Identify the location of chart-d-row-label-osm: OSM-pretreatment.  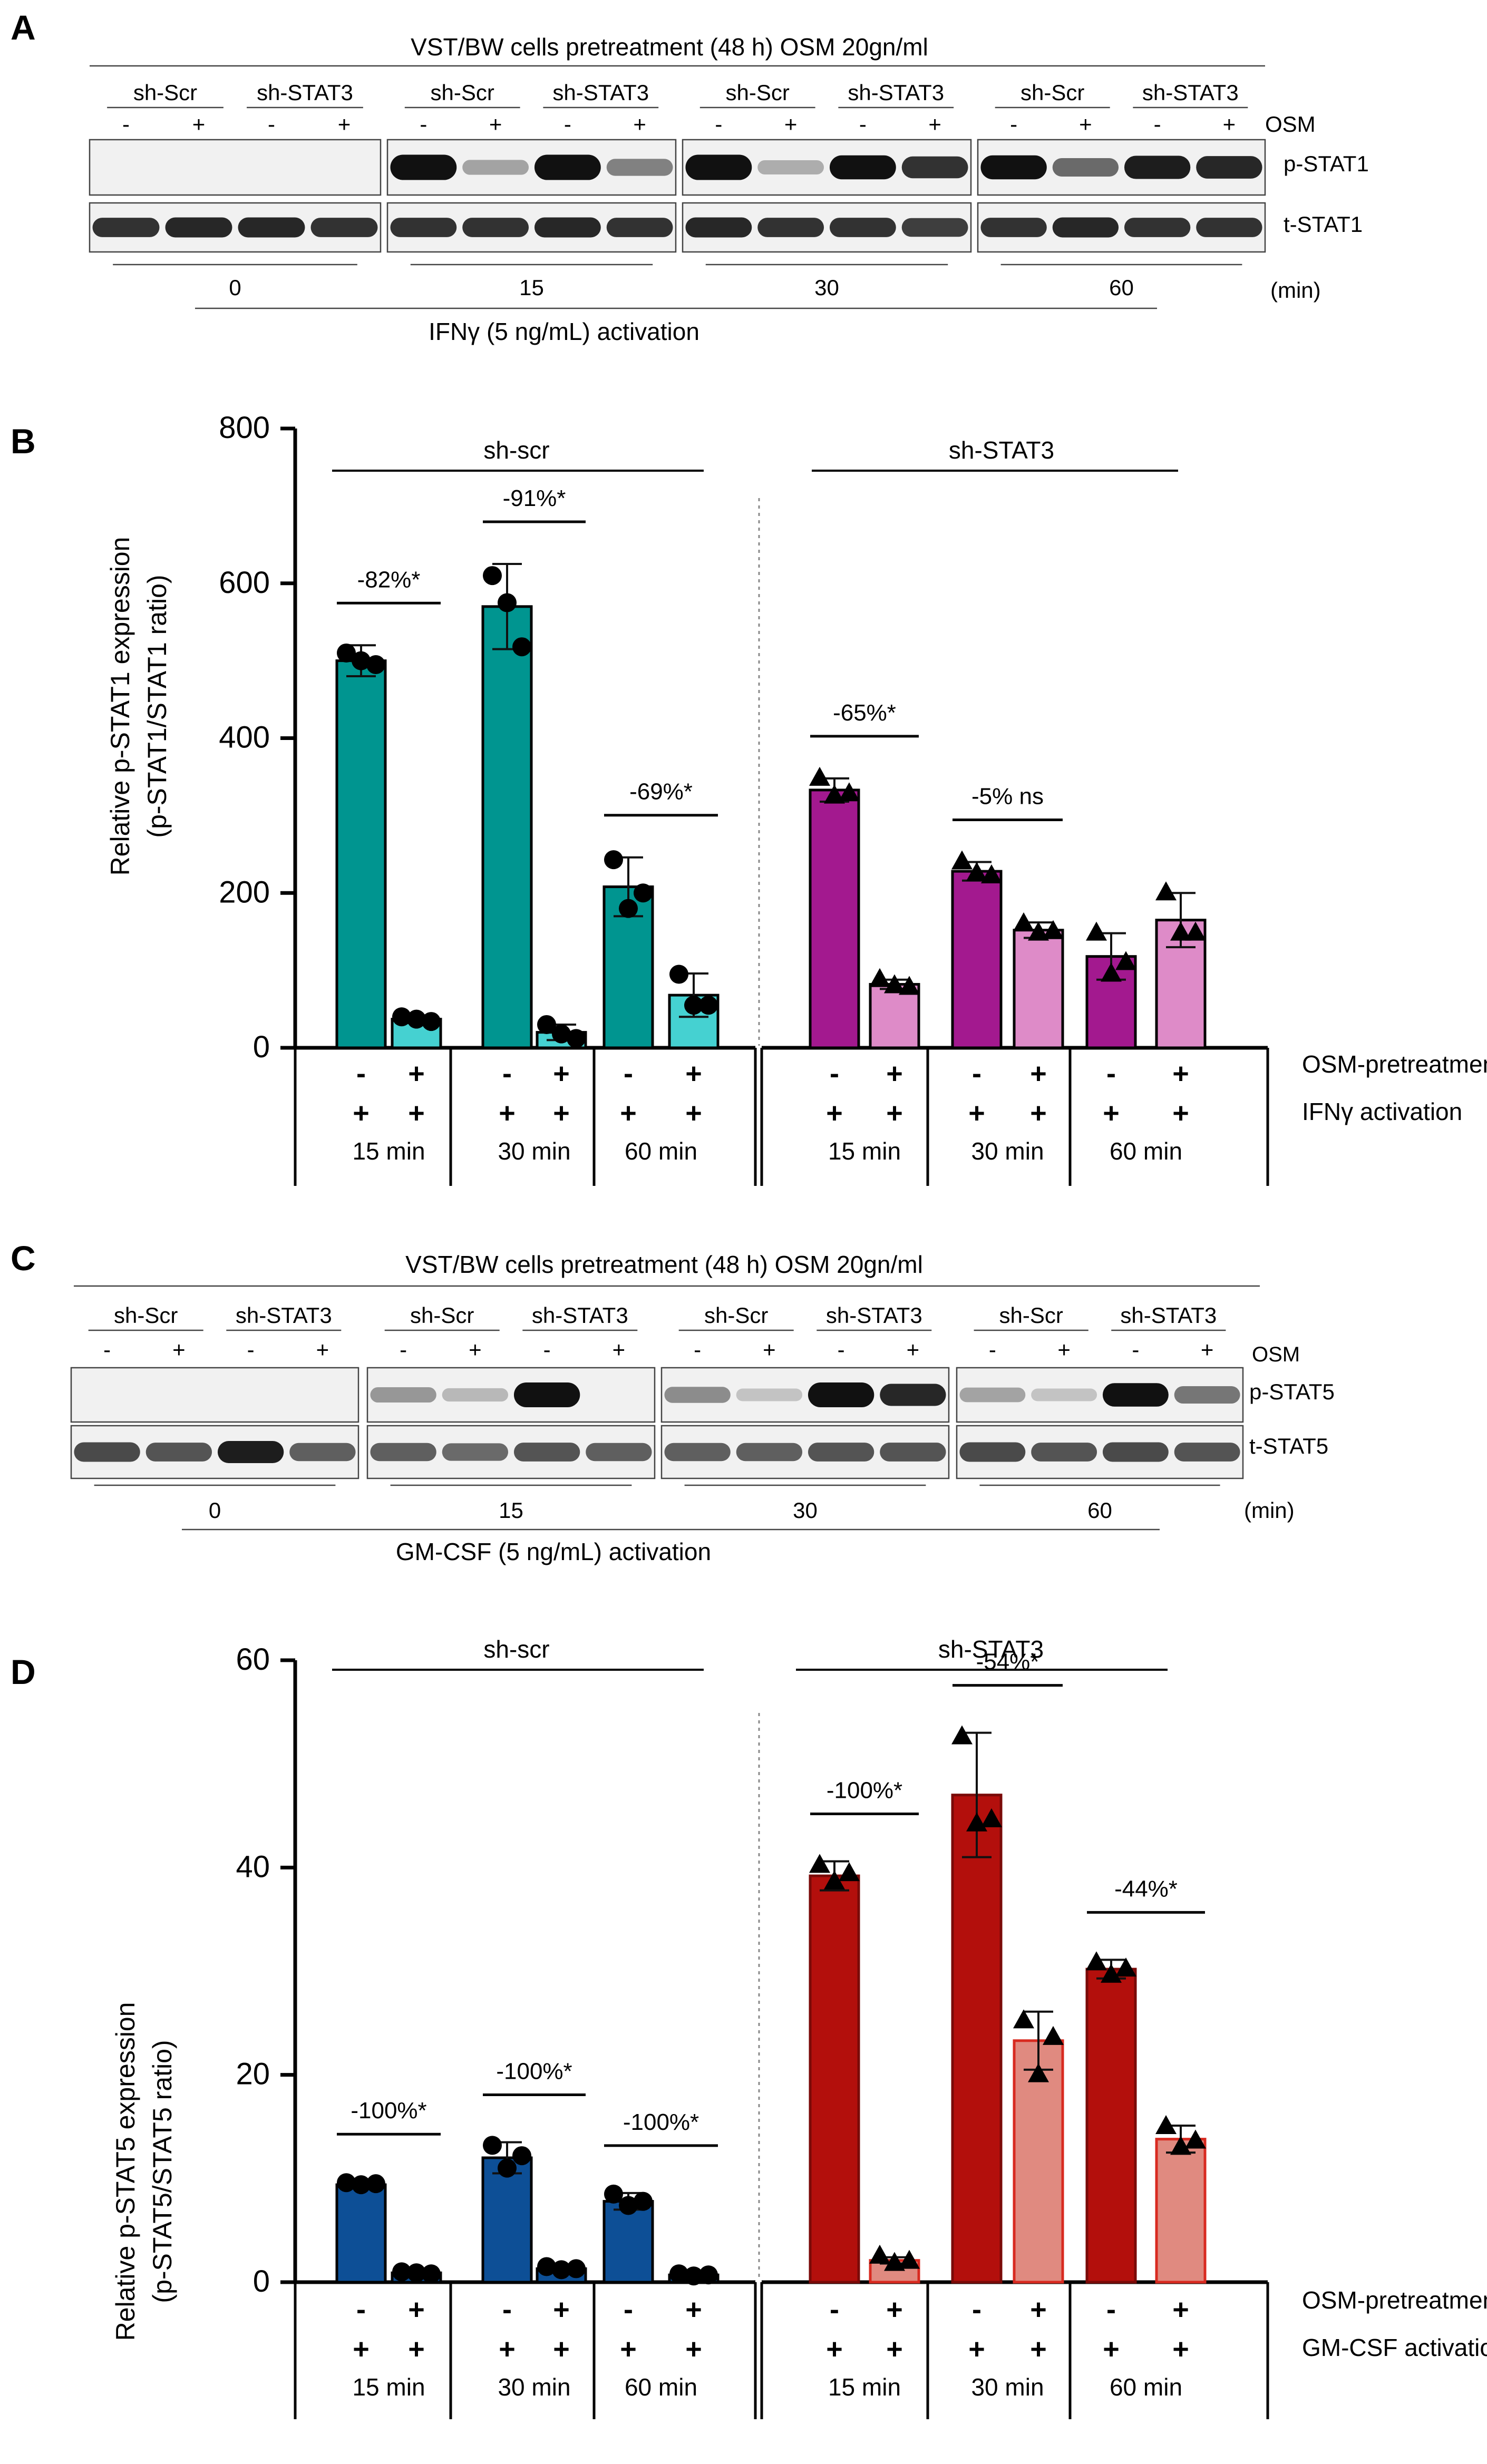
(1394, 2300).